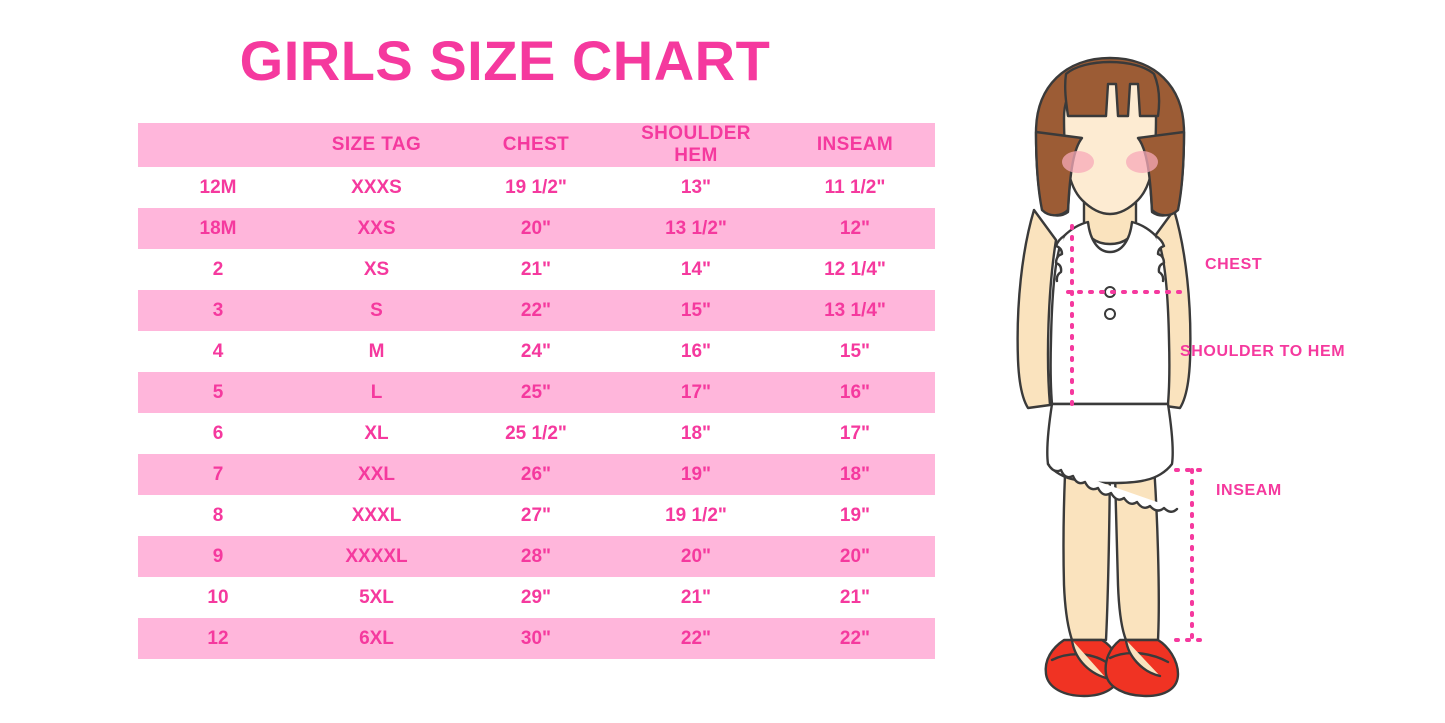 This screenshot has width=1445, height=723. I want to click on chest-callout-label: CHEST, so click(1234, 264).